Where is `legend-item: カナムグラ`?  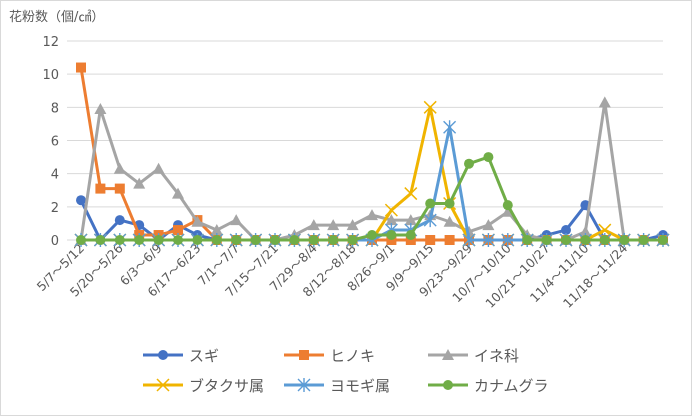 legend-item: カナムグラ is located at coordinates (488, 386).